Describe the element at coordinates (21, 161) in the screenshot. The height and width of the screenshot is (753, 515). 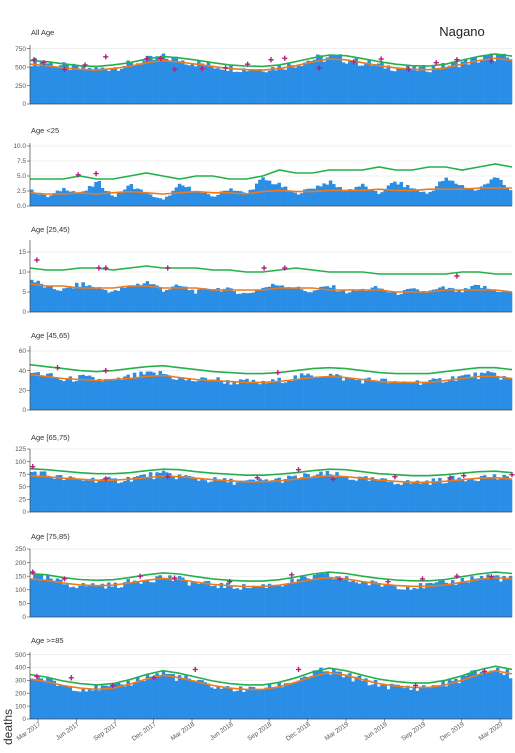
I see `y-tick-label: 7.5` at that location.